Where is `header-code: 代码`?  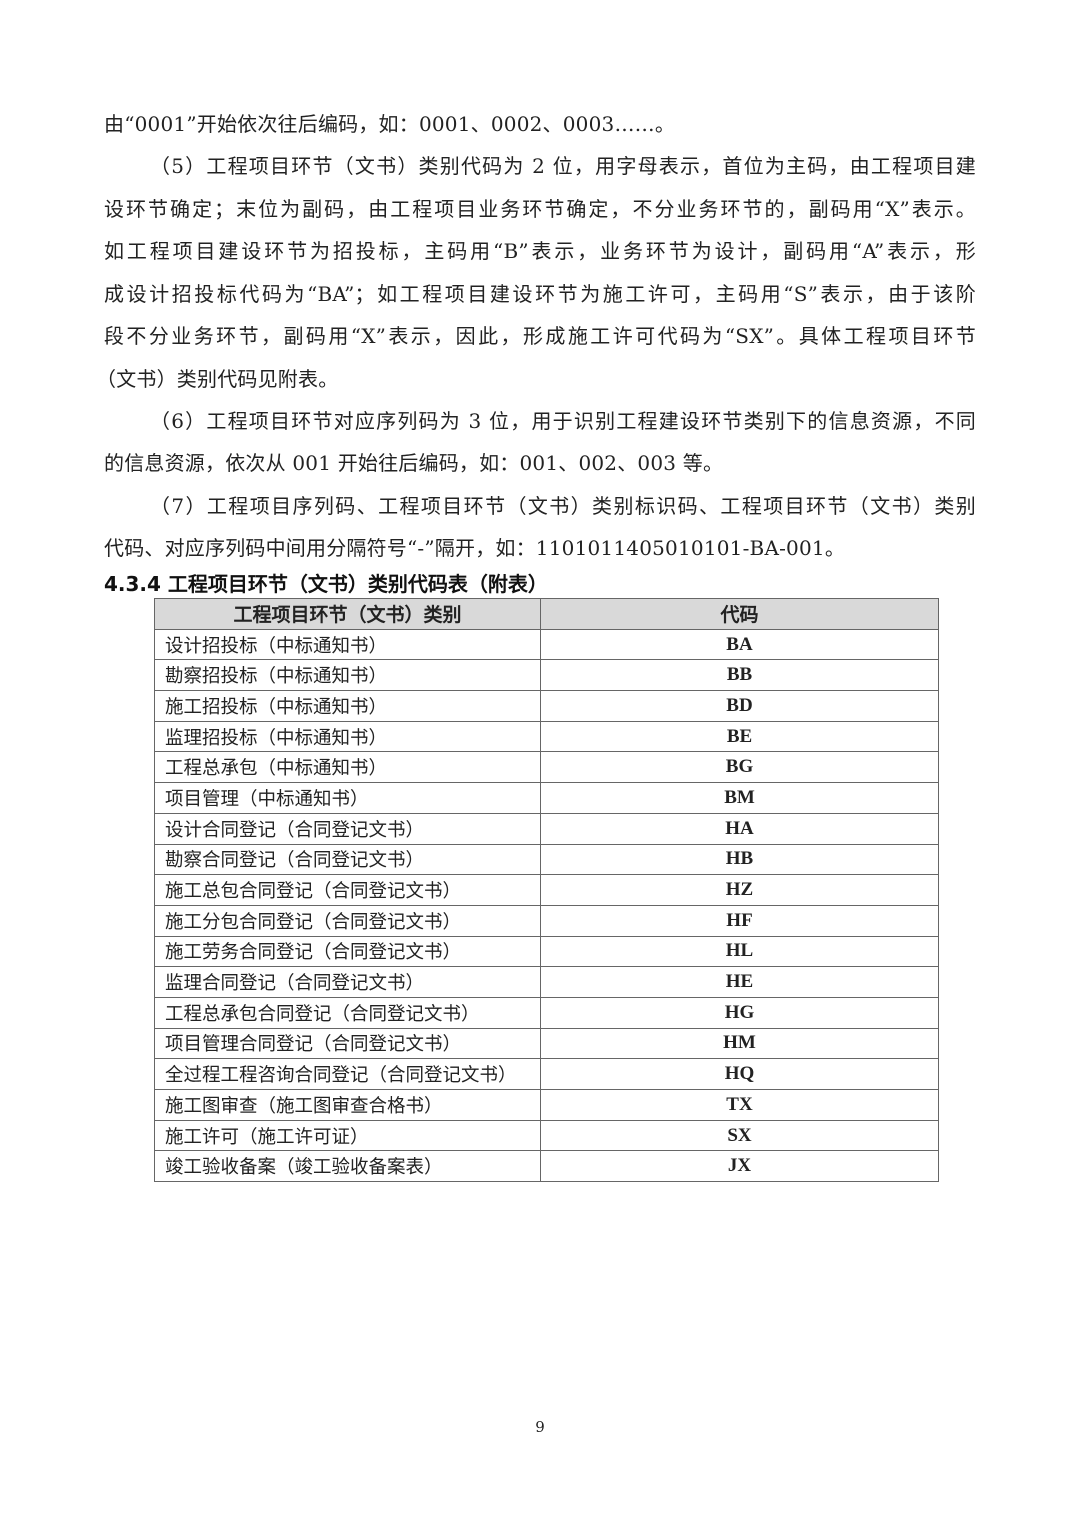
header-code: 代码 is located at coordinates (739, 614).